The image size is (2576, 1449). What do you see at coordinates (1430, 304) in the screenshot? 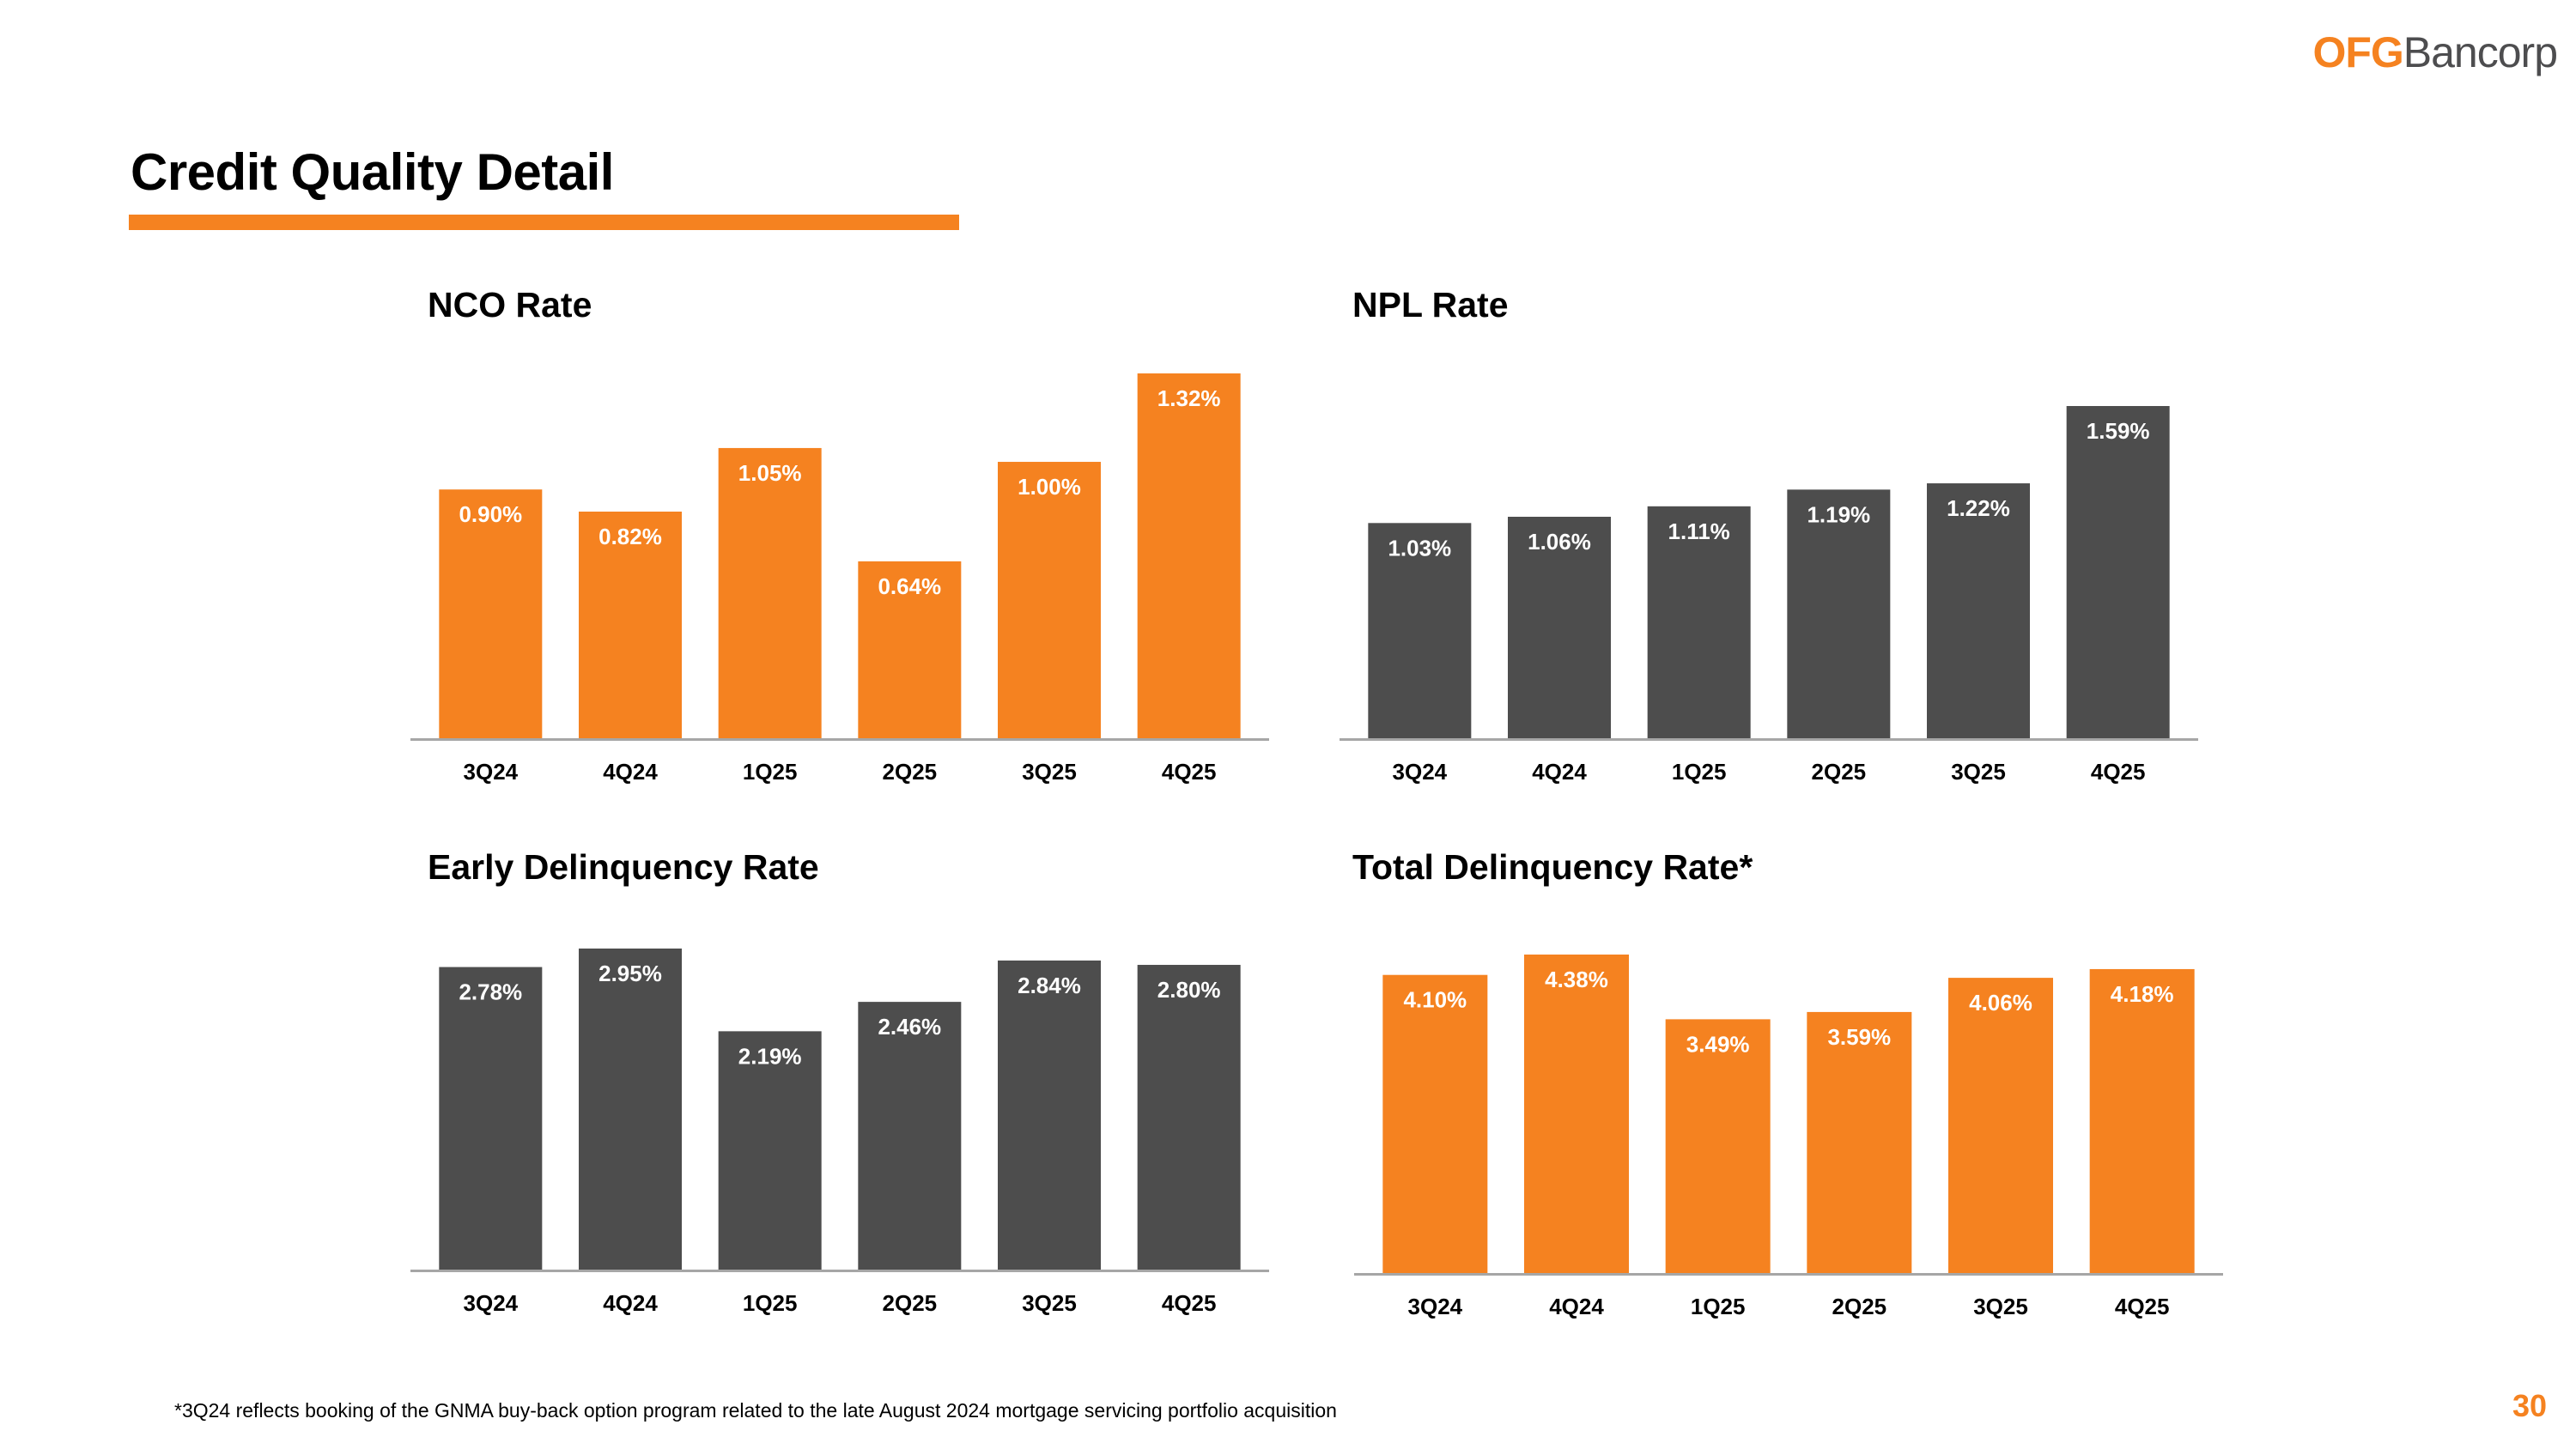
I see `chart-title: NPL Rate` at bounding box center [1430, 304].